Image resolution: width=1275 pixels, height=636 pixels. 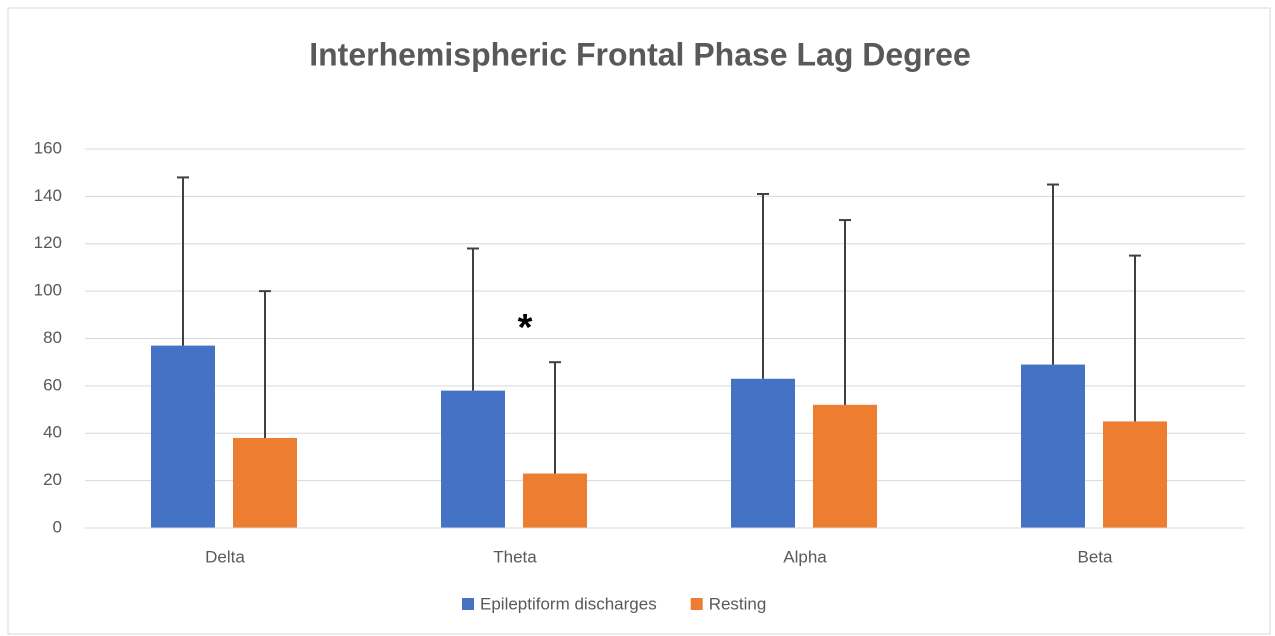 What do you see at coordinates (52, 337) in the screenshot?
I see `y-tick-label: 80` at bounding box center [52, 337].